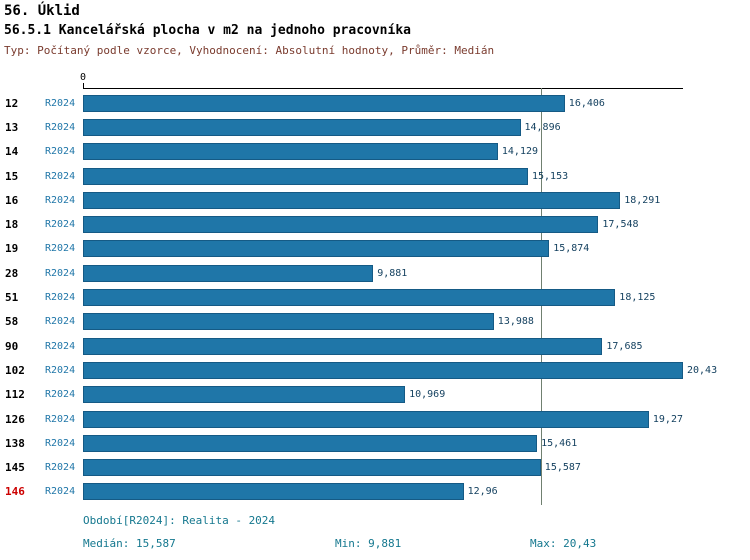  I want to click on axis-zero-label: 0, so click(83, 77).